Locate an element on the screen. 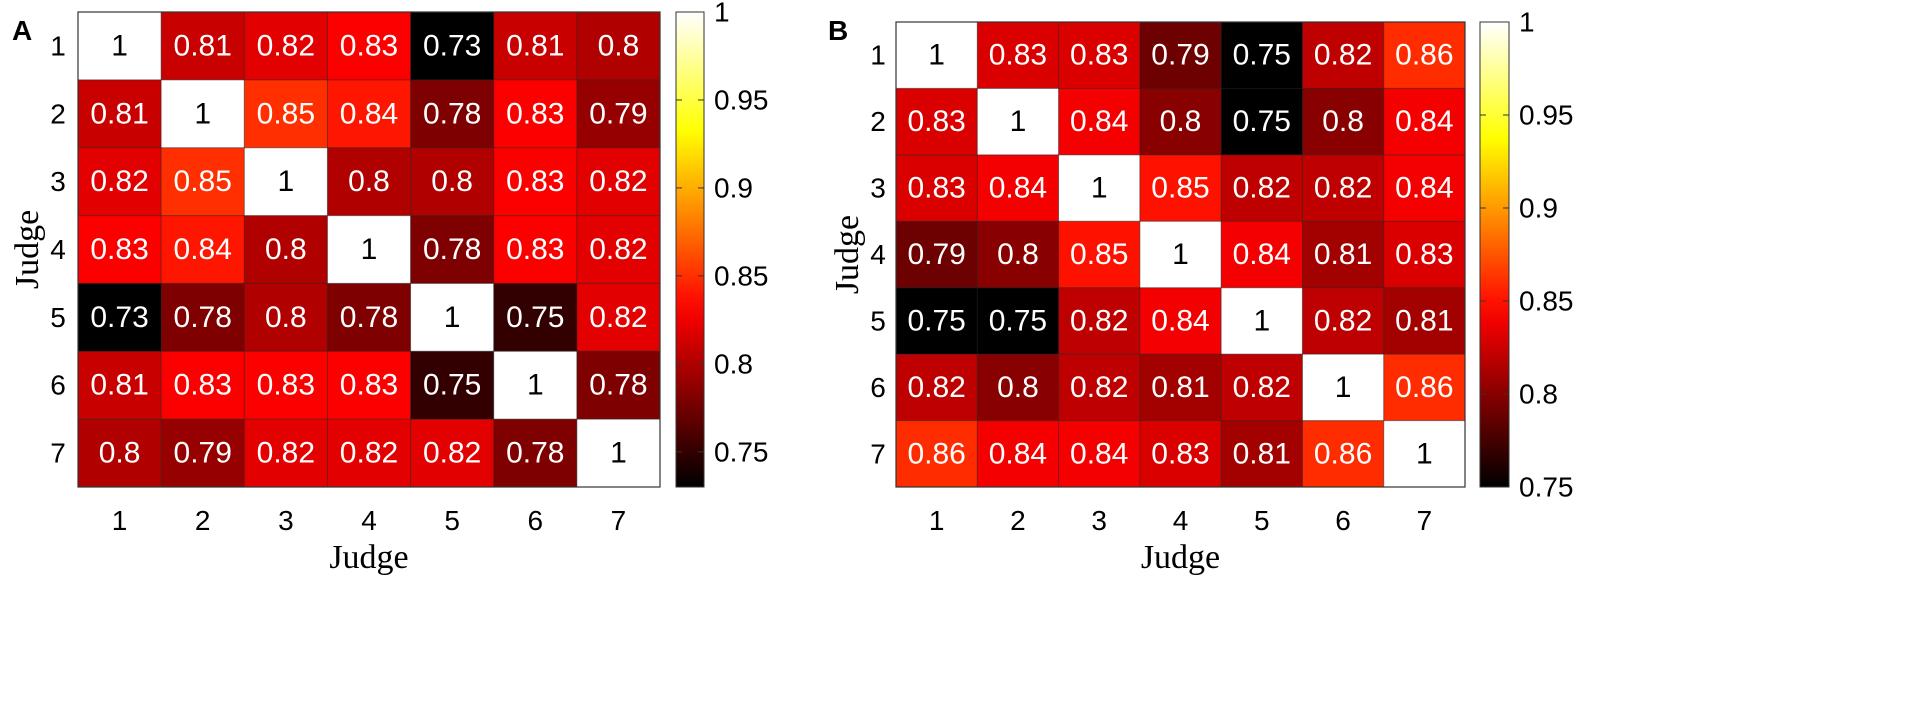 This screenshot has width=1908, height=702. y-tick-label: 3 is located at coordinates (58, 181).